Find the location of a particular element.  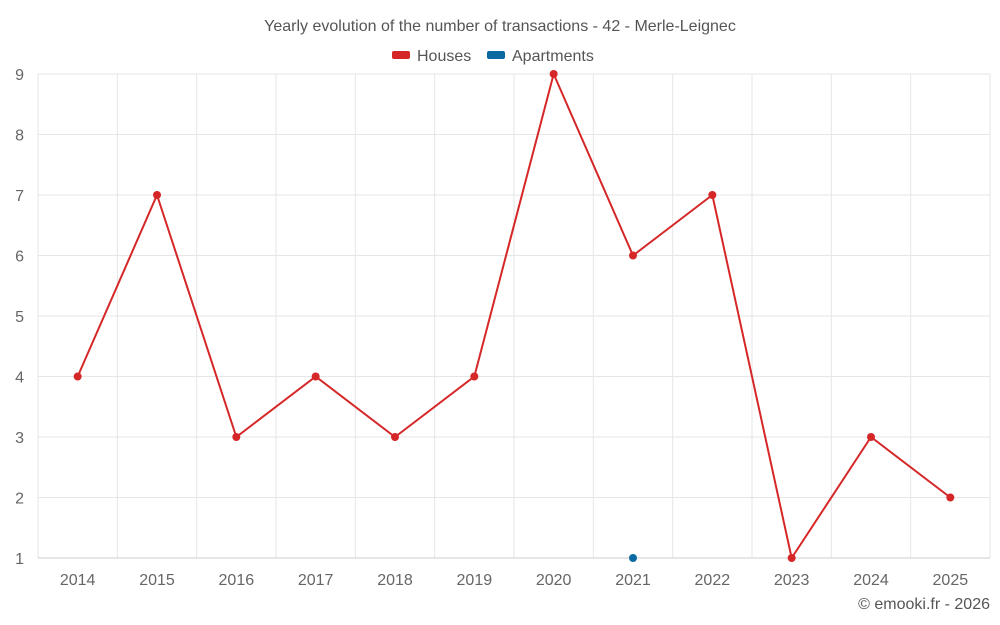

y-tick-label: 8 is located at coordinates (19, 136).